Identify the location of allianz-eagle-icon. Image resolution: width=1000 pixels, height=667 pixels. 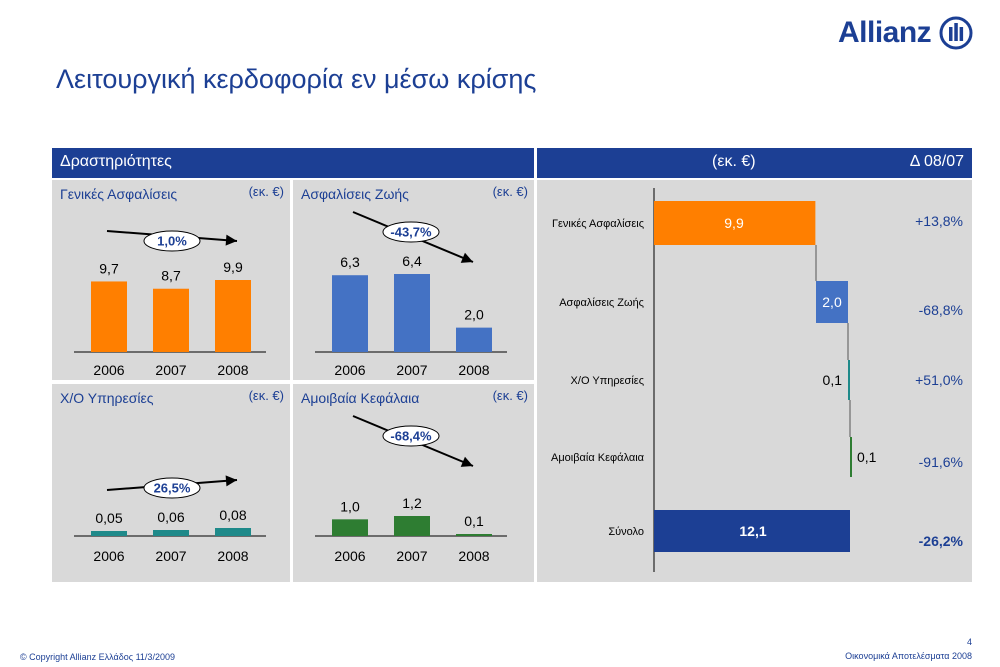
(956, 33).